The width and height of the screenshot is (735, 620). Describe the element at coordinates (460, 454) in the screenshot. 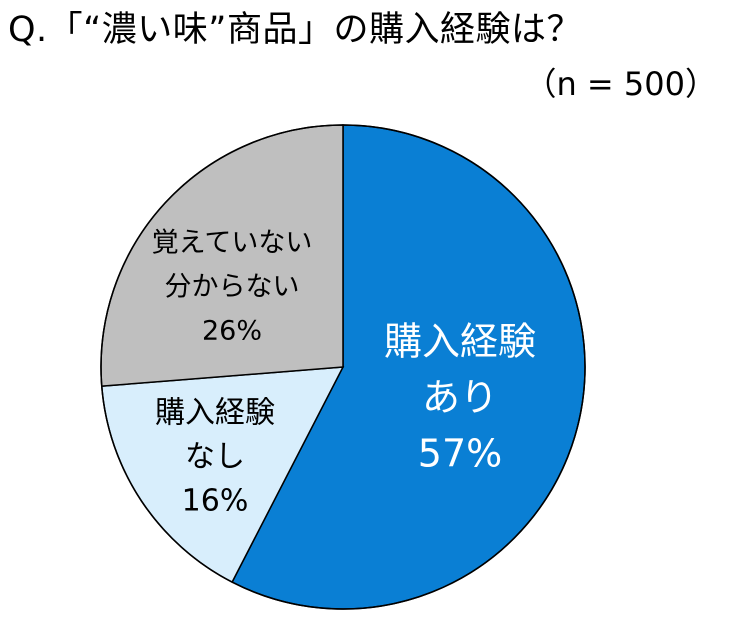

I see `slice-percent-label: 57%` at that location.